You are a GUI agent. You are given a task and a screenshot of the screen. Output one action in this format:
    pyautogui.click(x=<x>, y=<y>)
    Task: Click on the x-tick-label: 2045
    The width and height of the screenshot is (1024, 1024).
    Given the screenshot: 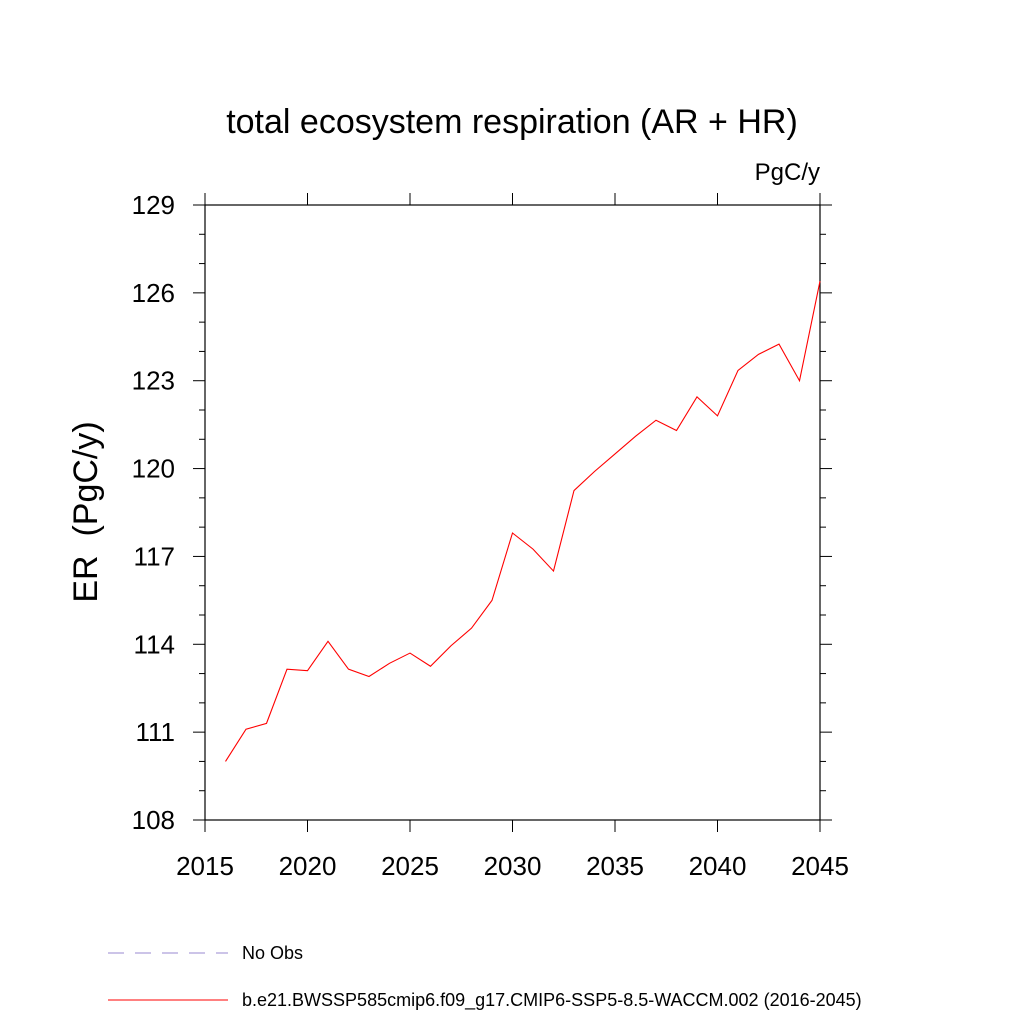 What is the action you would take?
    pyautogui.click(x=820, y=866)
    